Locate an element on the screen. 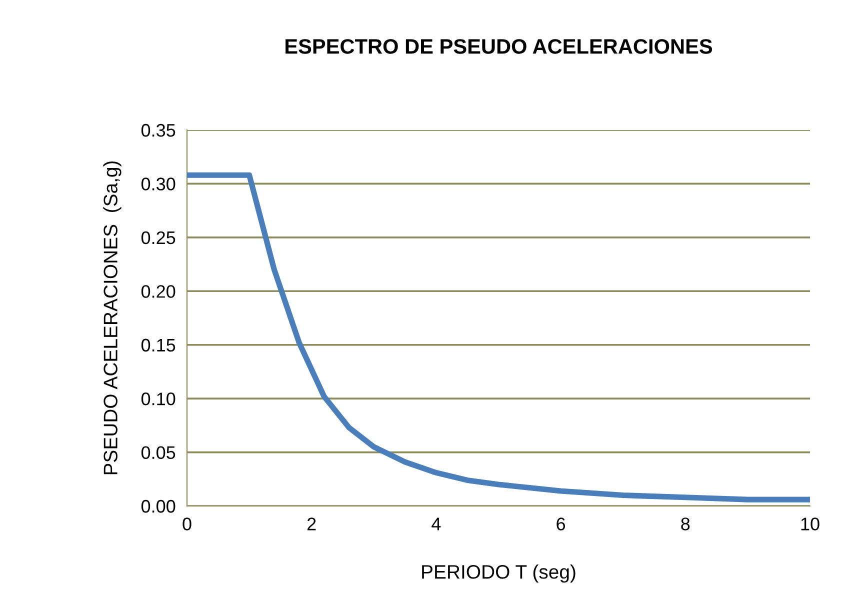 This screenshot has height=612, width=854. y-tick-label: 0.25 is located at coordinates (158, 237).